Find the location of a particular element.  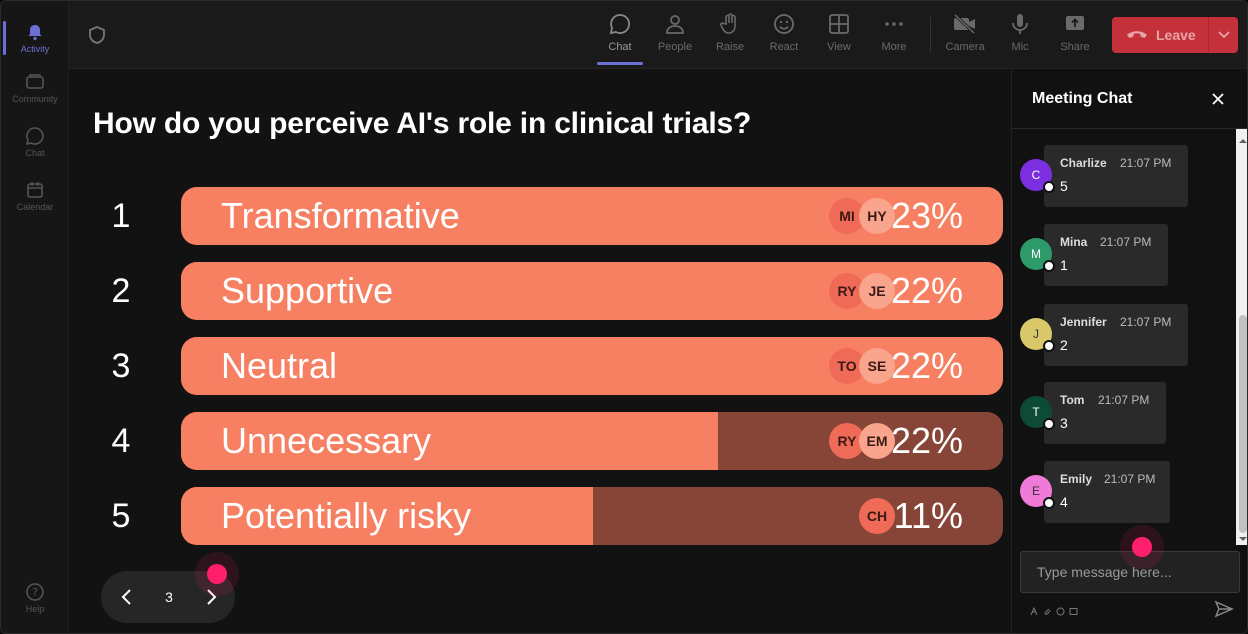

toolbar-chat-button: Chat is located at coordinates (620, 38).